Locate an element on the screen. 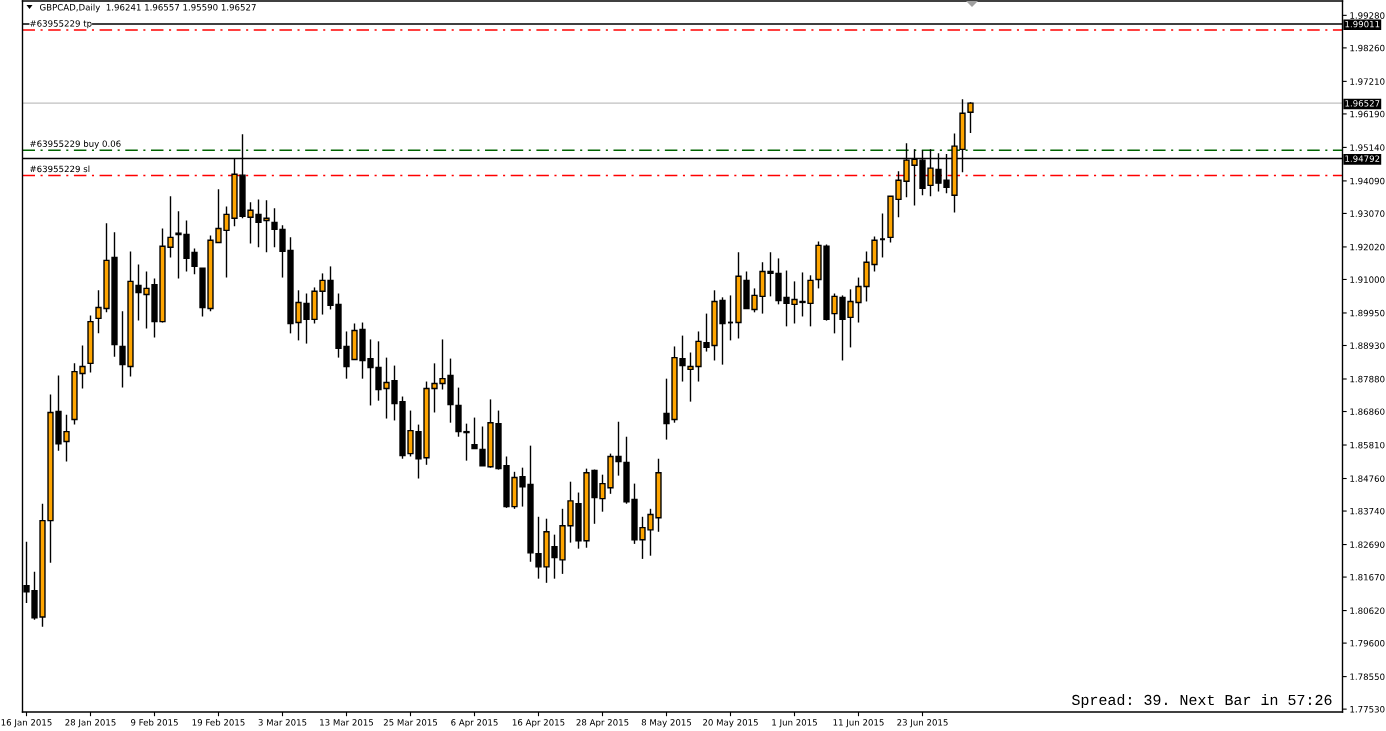  y-tick-label: 1.82690 is located at coordinates (1367, 544).